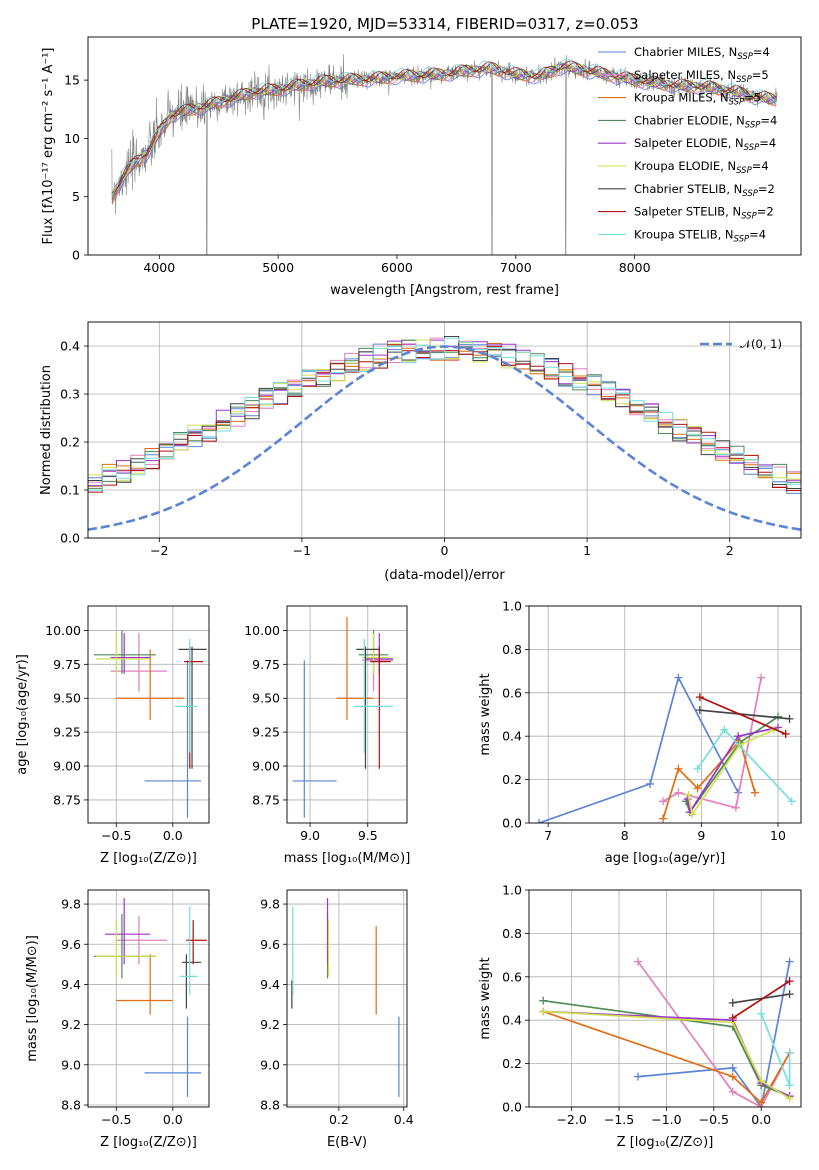  What do you see at coordinates (444, 133) in the screenshot?
I see `model-kroupa-miles` at bounding box center [444, 133].